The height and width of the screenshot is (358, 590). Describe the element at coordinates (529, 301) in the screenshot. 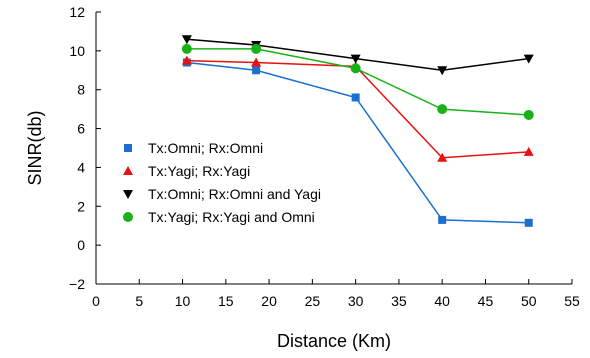

I see `x-tick-label: 50` at that location.